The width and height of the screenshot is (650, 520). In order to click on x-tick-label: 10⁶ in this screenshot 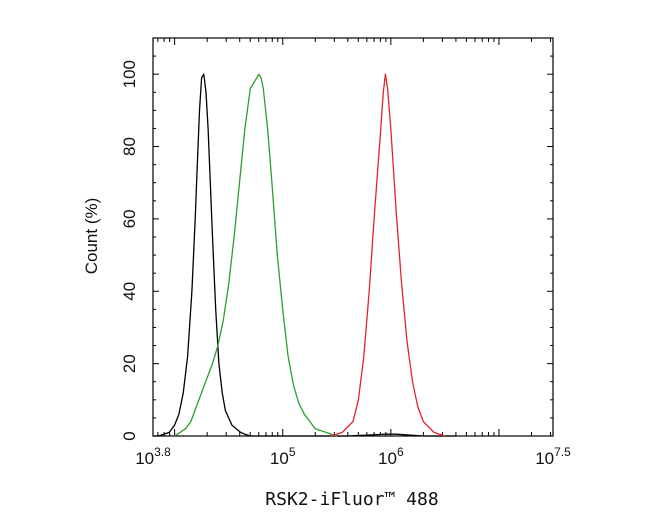, I will do `click(391, 456)`.